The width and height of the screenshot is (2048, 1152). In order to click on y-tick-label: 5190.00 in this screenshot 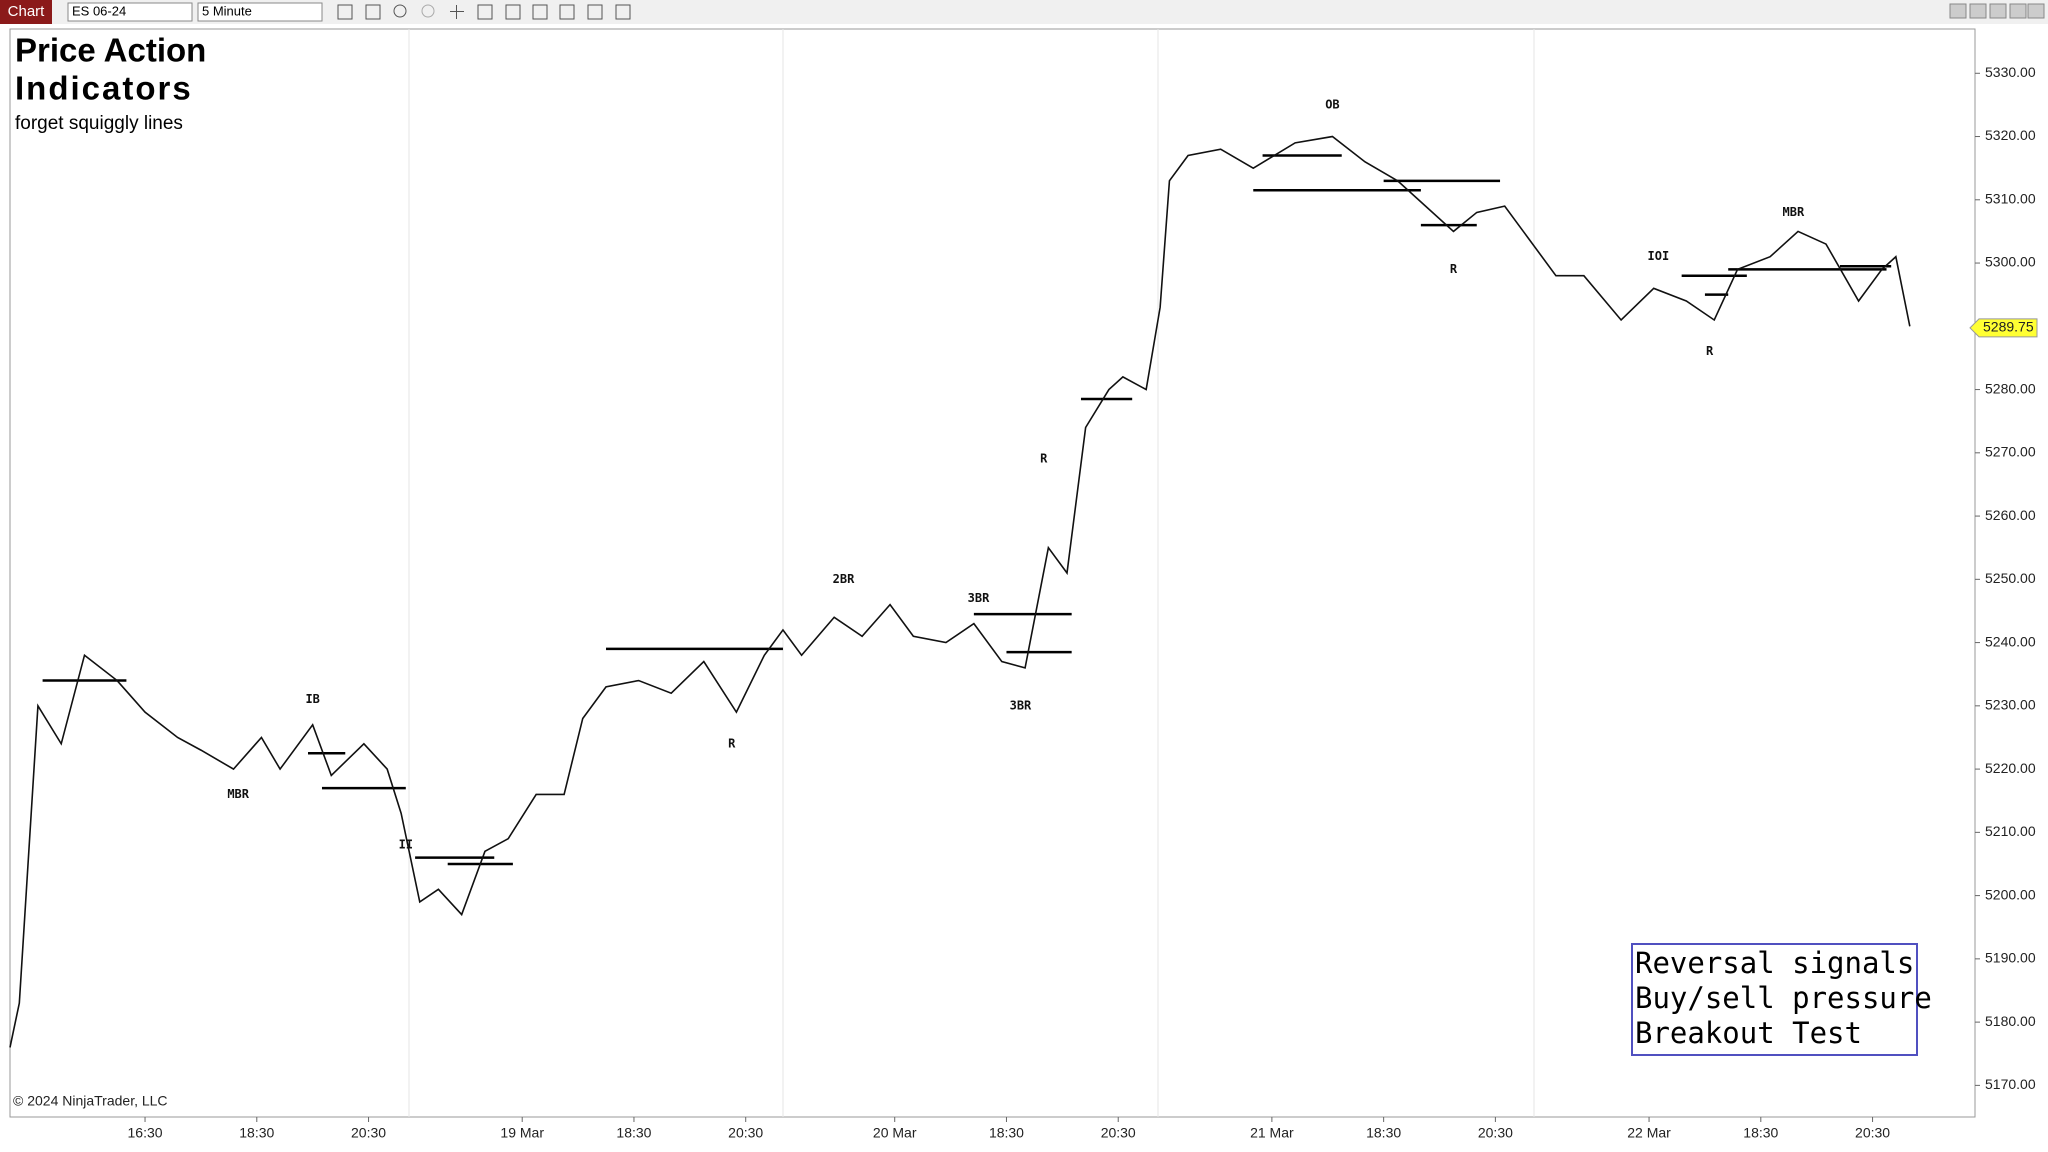, I will do `click(2010, 958)`.